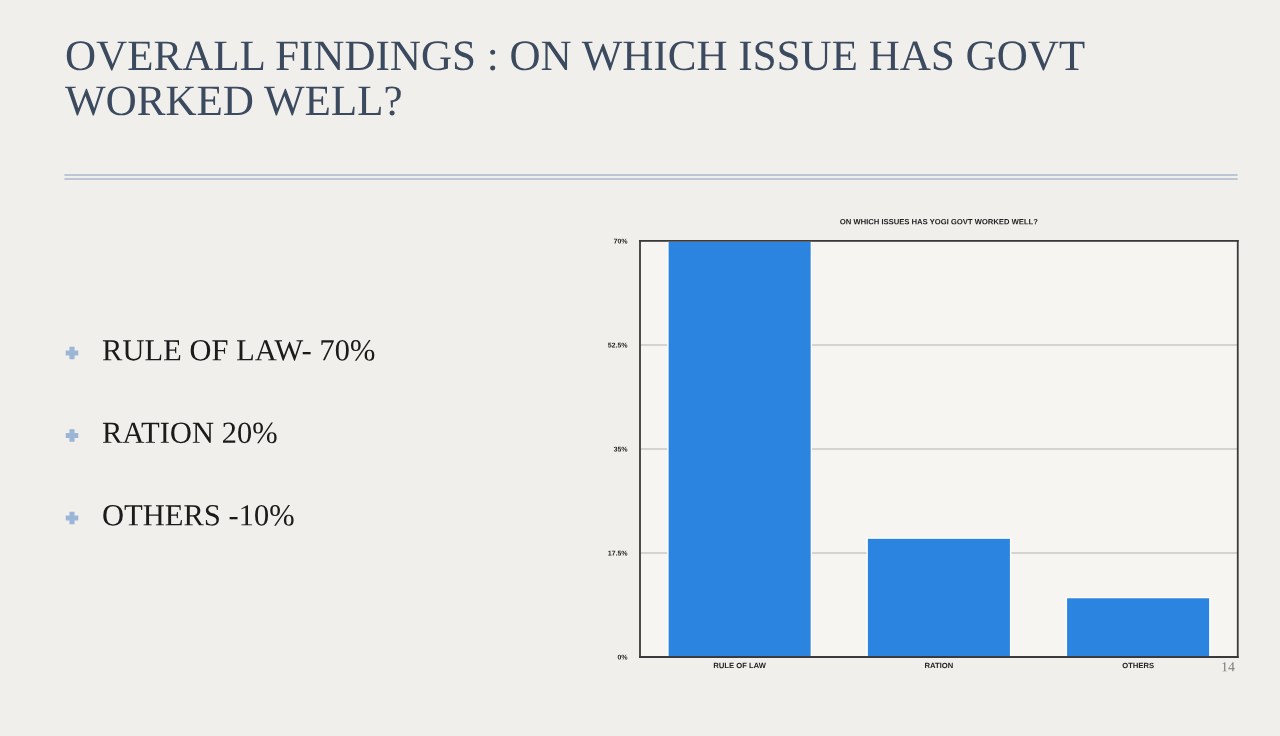 The height and width of the screenshot is (736, 1280). What do you see at coordinates (189, 433) in the screenshot?
I see `text: RATION 20%` at bounding box center [189, 433].